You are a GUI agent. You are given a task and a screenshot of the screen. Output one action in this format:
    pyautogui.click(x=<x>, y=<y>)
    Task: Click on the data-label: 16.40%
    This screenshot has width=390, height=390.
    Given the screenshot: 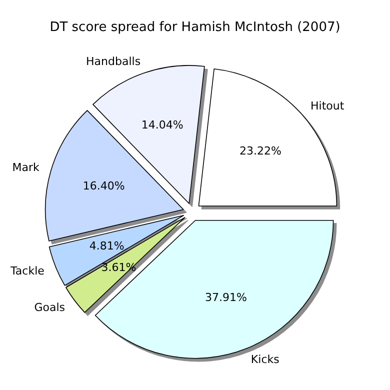 What is the action you would take?
    pyautogui.click(x=103, y=186)
    